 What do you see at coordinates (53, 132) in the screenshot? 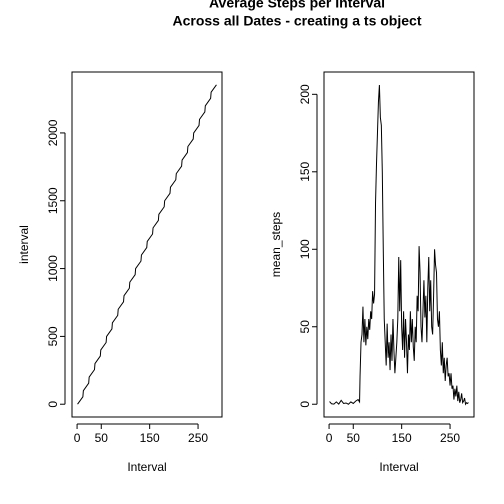
I see `y-tick-label: 2000` at bounding box center [53, 132].